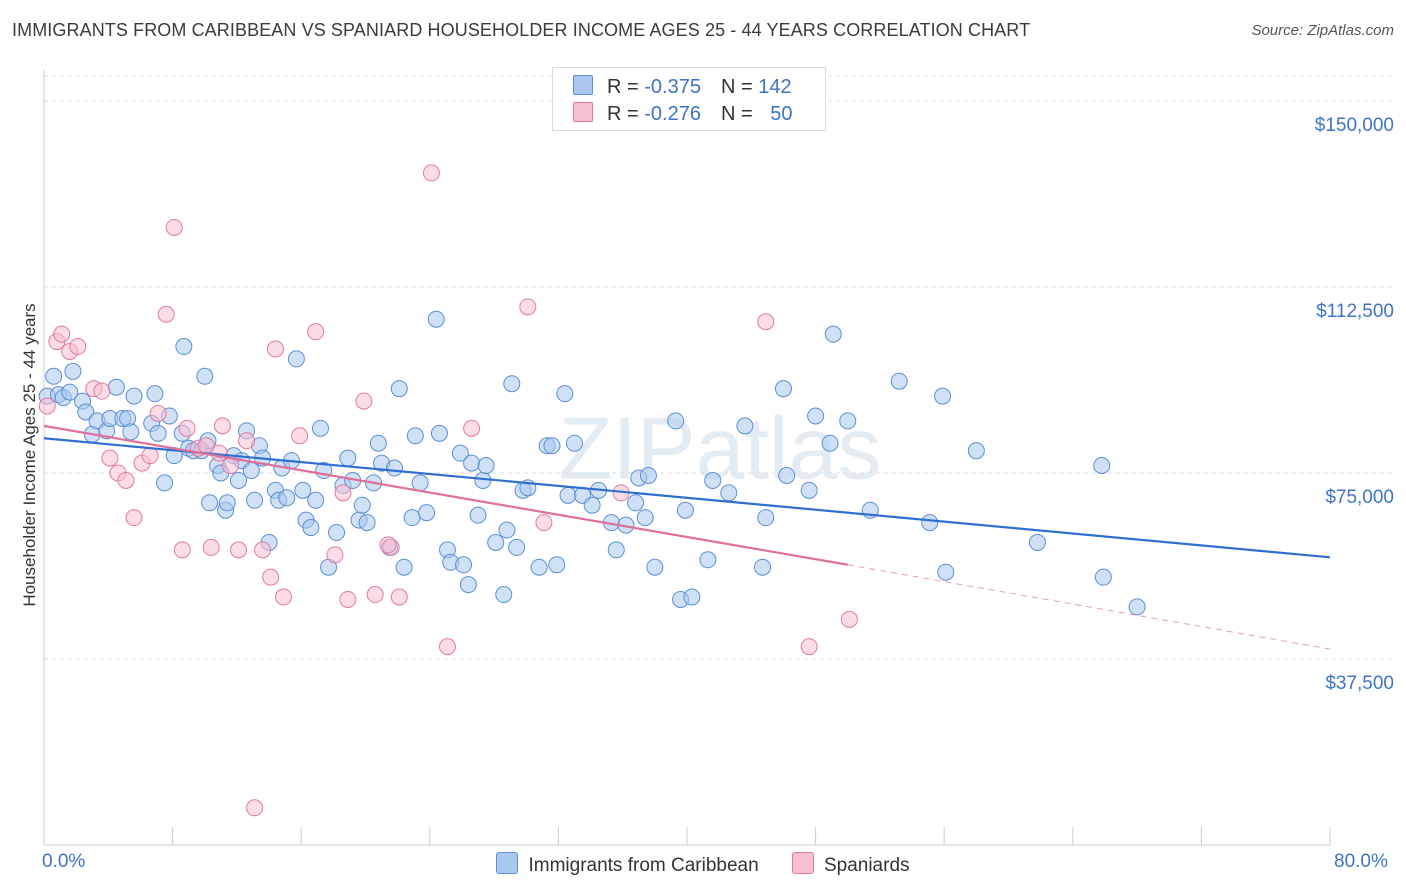 This screenshot has width=1406, height=892. What do you see at coordinates (1361, 861) in the screenshot?
I see `x-tick-label-max: 80.0%` at bounding box center [1361, 861].